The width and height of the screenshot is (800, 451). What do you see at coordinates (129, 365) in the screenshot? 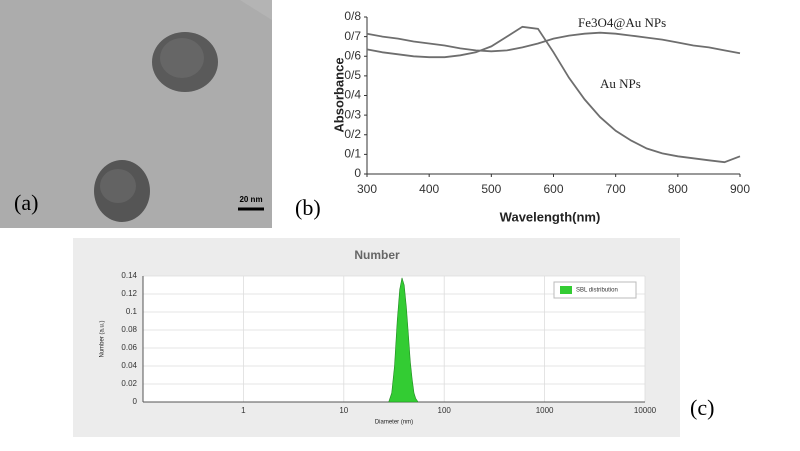
I see `y-tick-label: 0.04` at bounding box center [129, 365].